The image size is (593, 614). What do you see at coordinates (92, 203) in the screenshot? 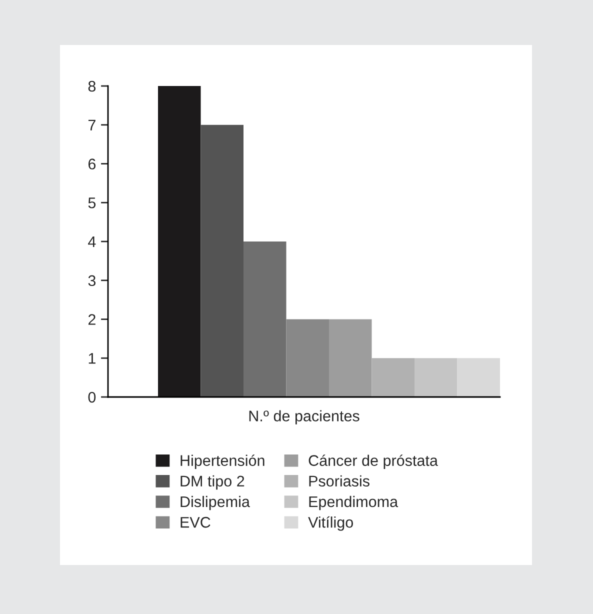
I see `y-tick-label: 5` at bounding box center [92, 203].